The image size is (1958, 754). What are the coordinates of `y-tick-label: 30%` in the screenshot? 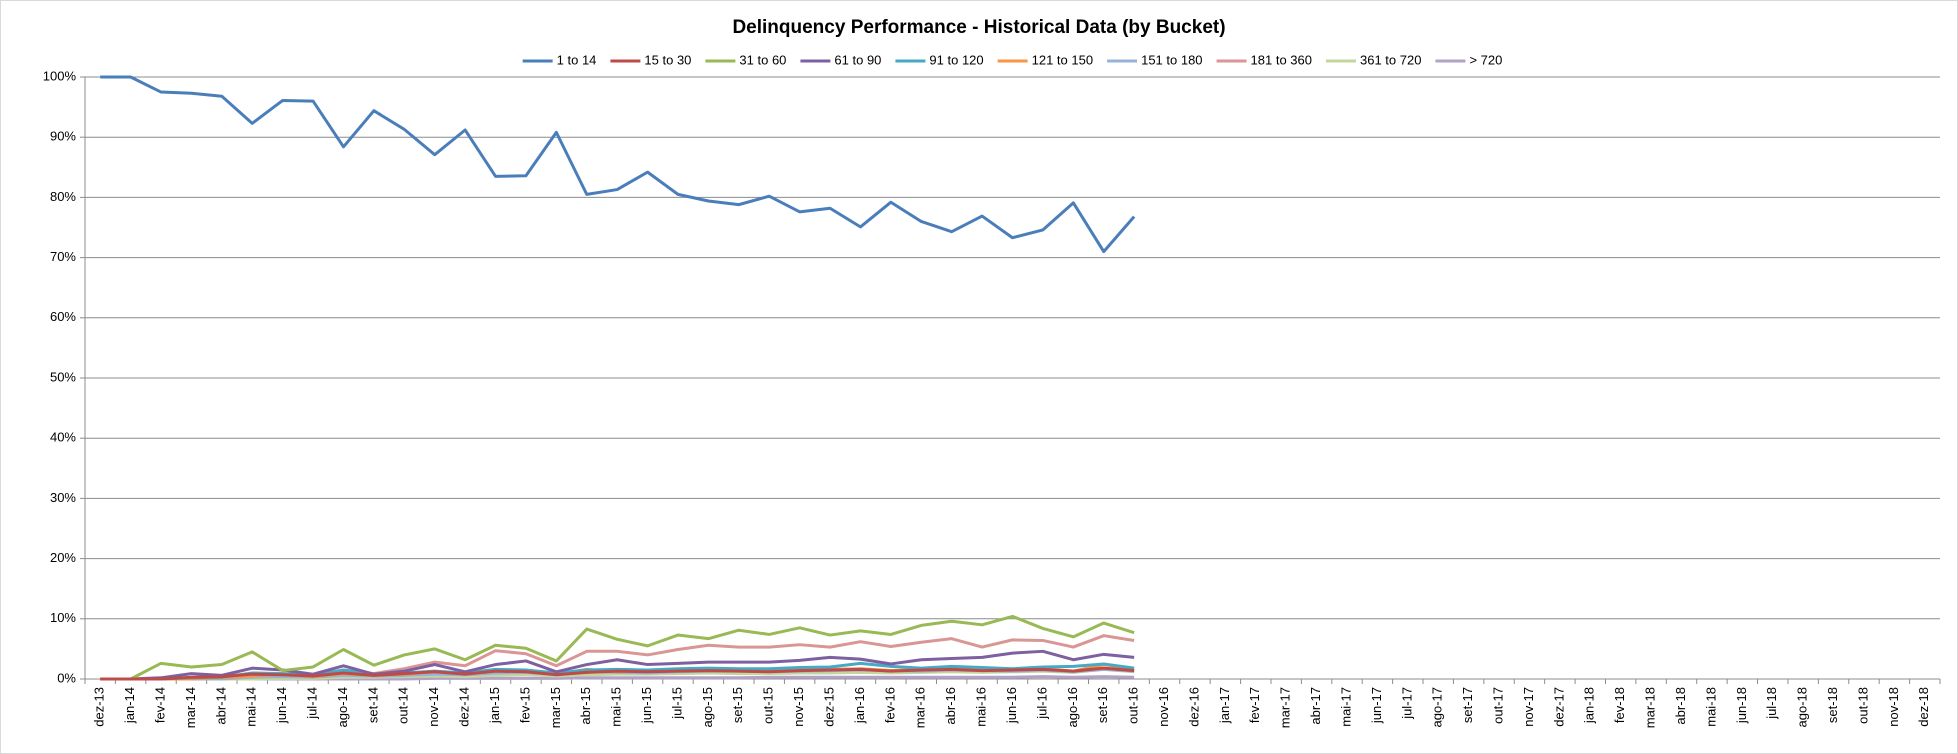 It's located at (63, 497).